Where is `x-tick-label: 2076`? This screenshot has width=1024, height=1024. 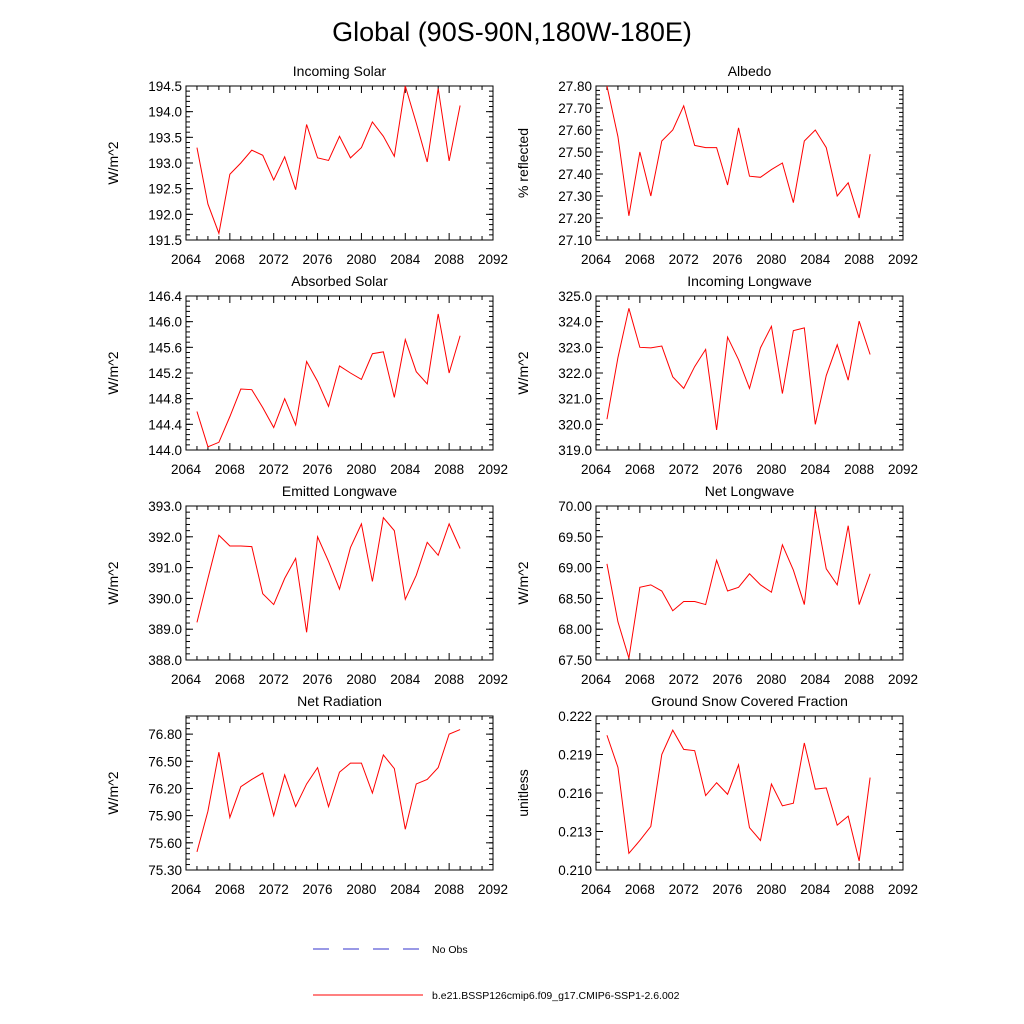 x-tick-label: 2076 is located at coordinates (318, 889).